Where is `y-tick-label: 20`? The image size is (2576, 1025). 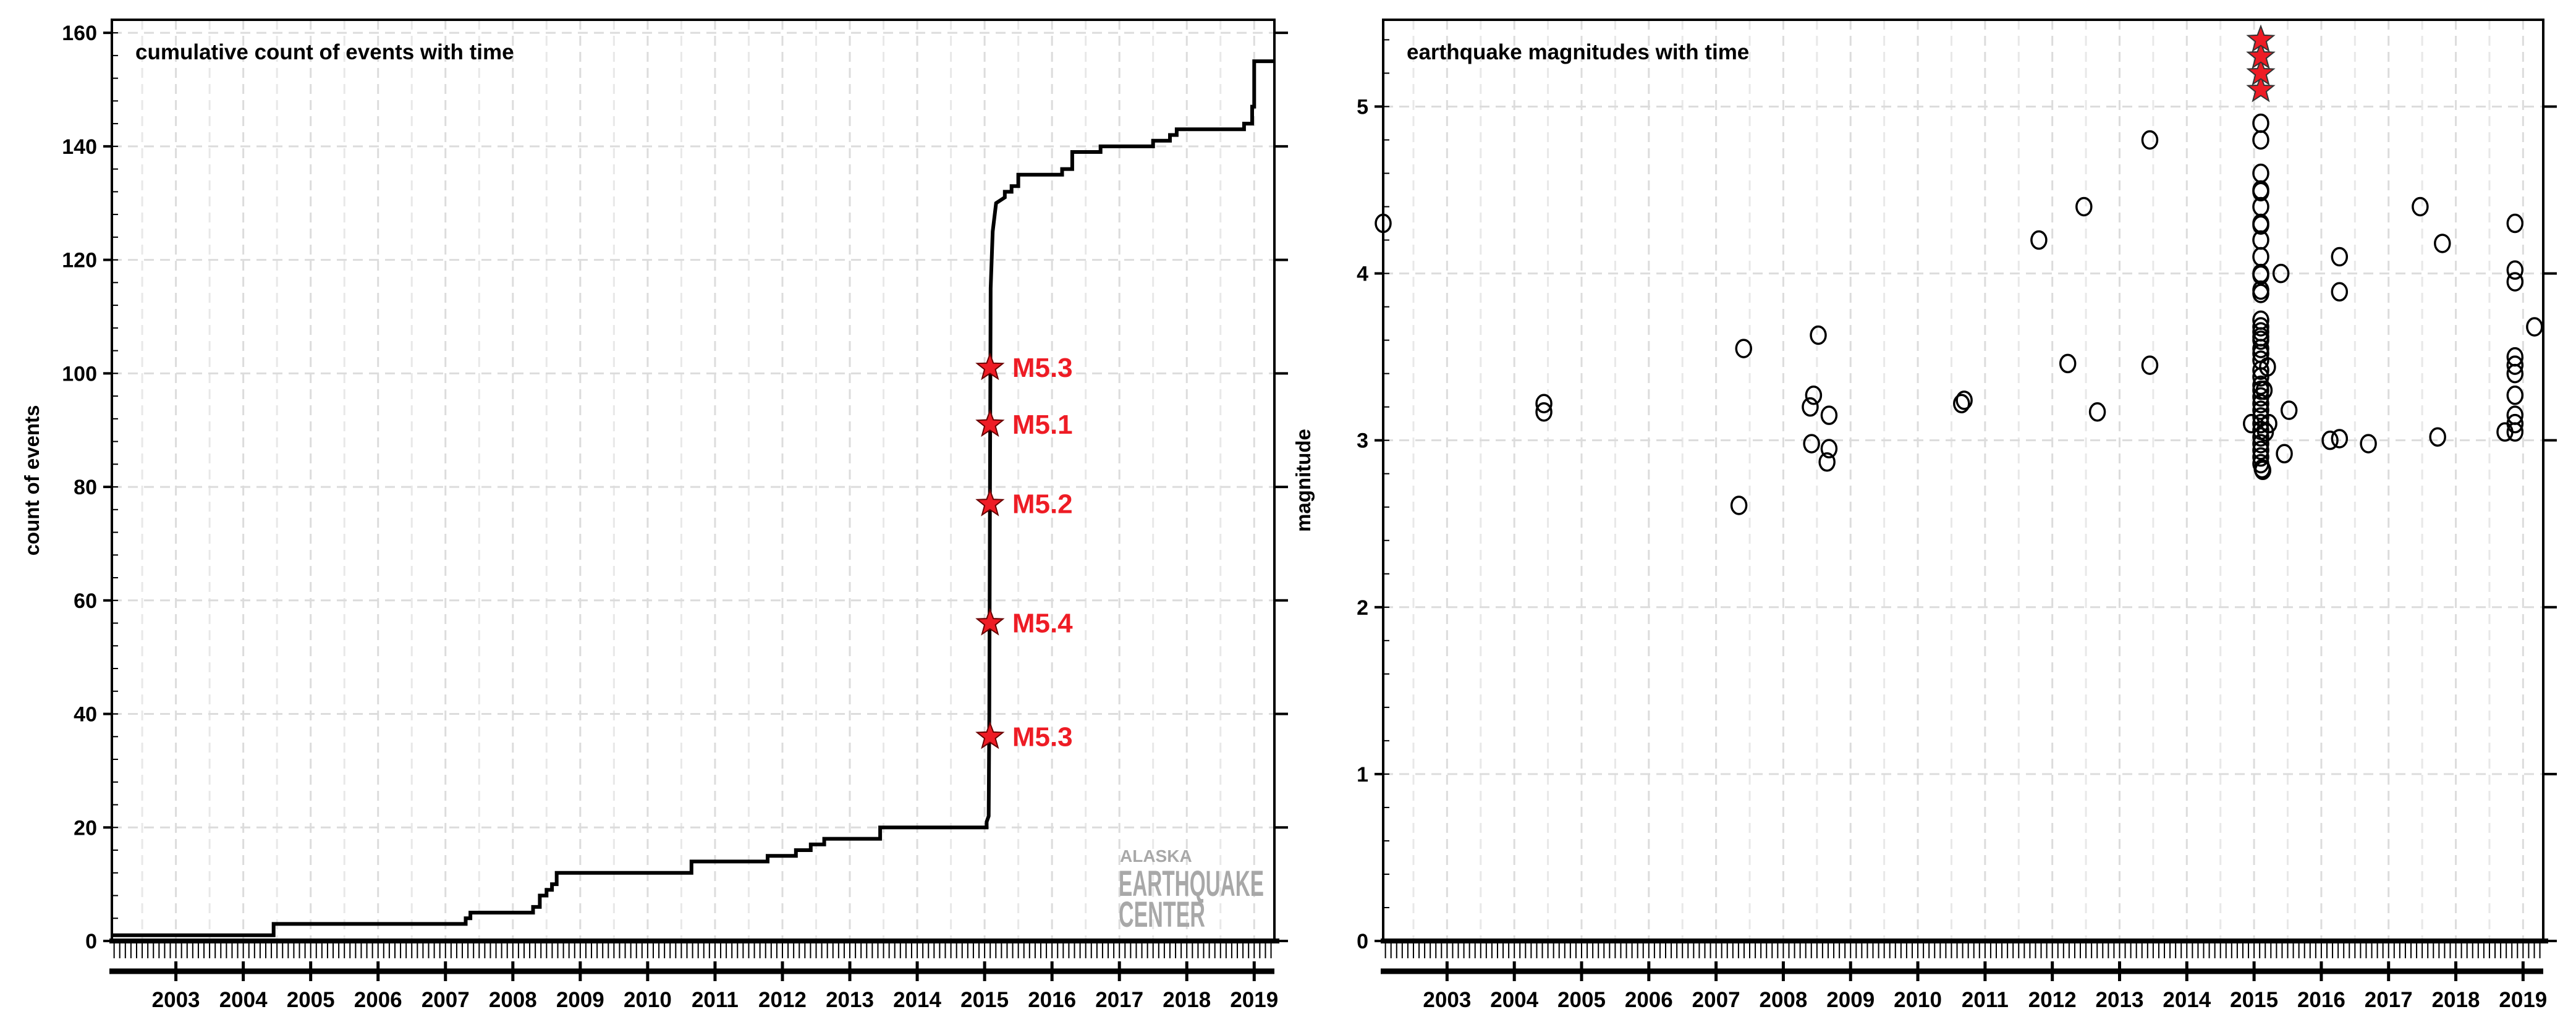
y-tick-label: 20 is located at coordinates (85, 828).